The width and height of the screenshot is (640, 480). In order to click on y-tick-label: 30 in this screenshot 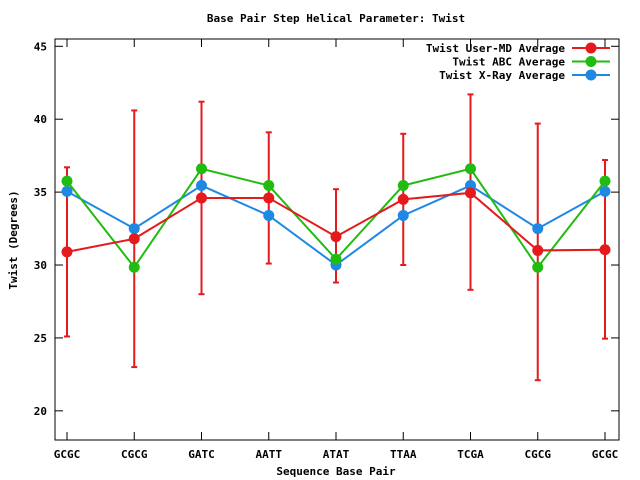, I will do `click(40, 265)`.